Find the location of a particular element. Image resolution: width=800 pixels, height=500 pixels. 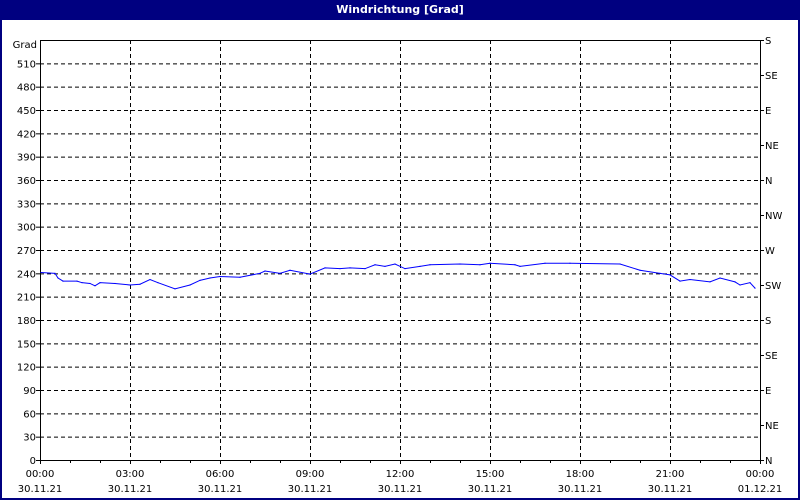

y-tick-label: 180 is located at coordinates (26, 321).